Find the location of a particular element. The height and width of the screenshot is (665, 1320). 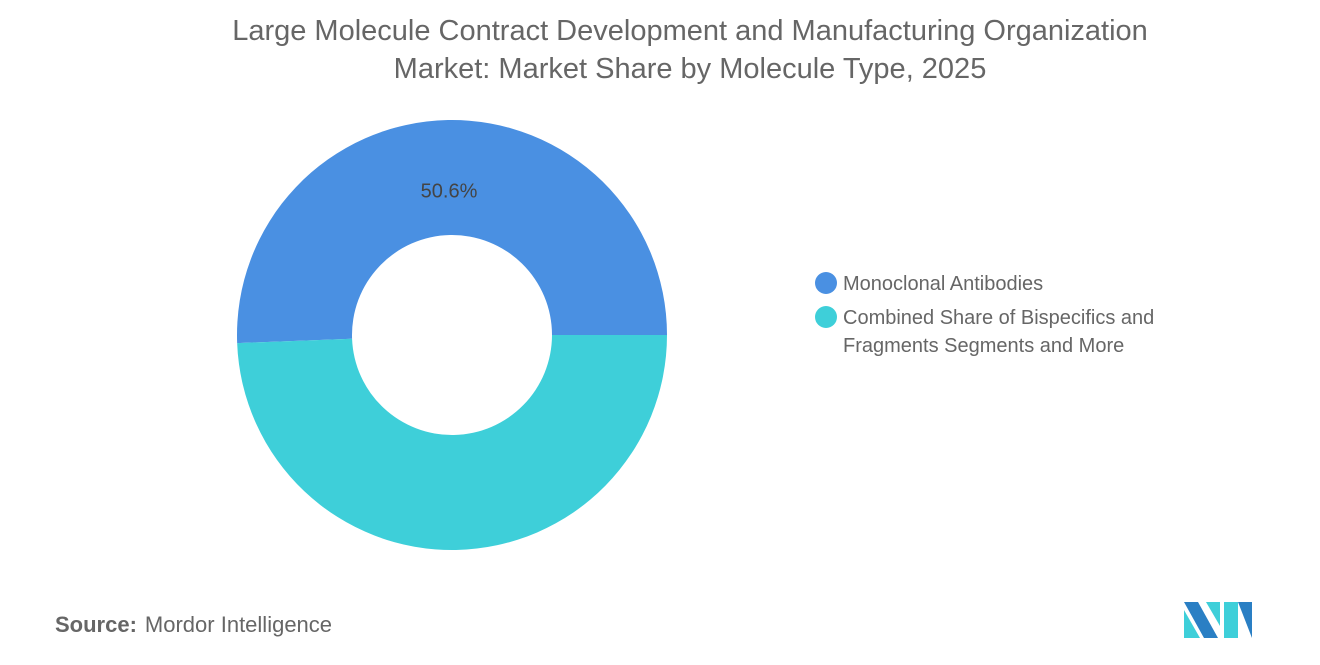

source-label: Source: is located at coordinates (96, 624).